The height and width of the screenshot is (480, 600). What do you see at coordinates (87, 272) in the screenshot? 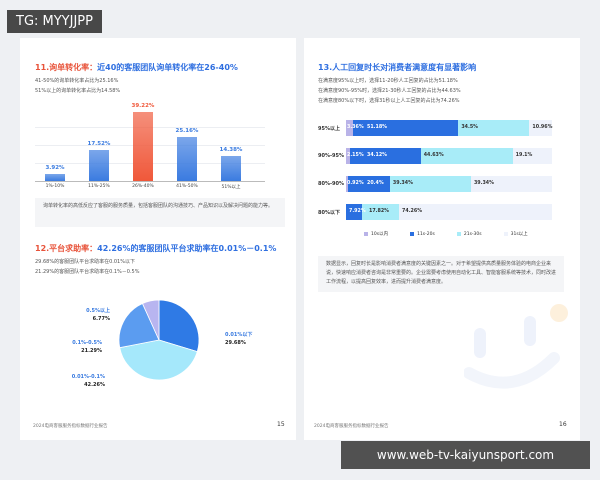
I see `section-12-sub-2: 21.29%的客服团队平台求助率在0.1%－0.5%` at bounding box center [87, 272].